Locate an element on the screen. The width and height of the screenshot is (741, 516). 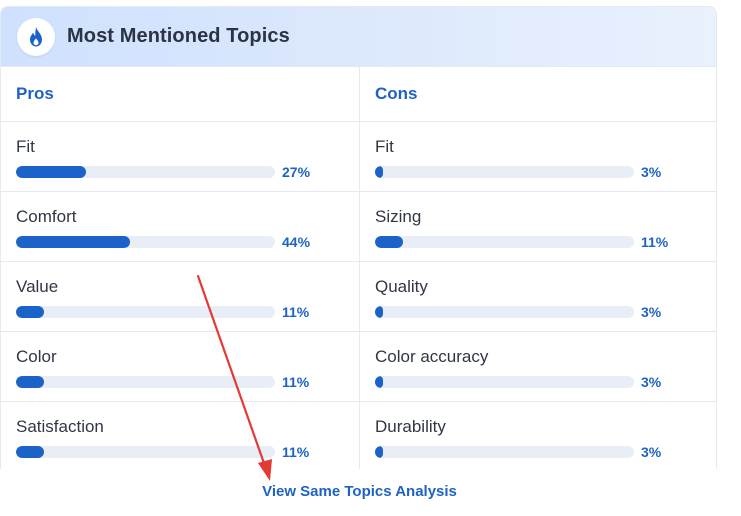
topic-label: Comfort is located at coordinates (46, 216).